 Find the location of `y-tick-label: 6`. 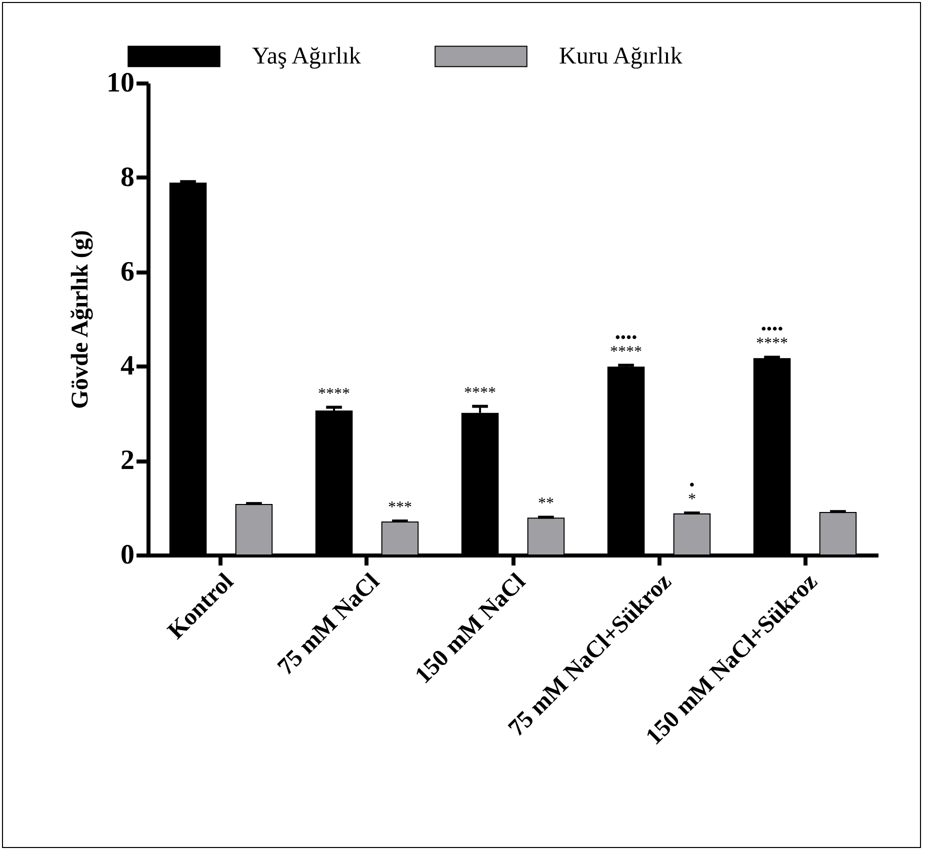

y-tick-label: 6 is located at coordinates (127, 272).